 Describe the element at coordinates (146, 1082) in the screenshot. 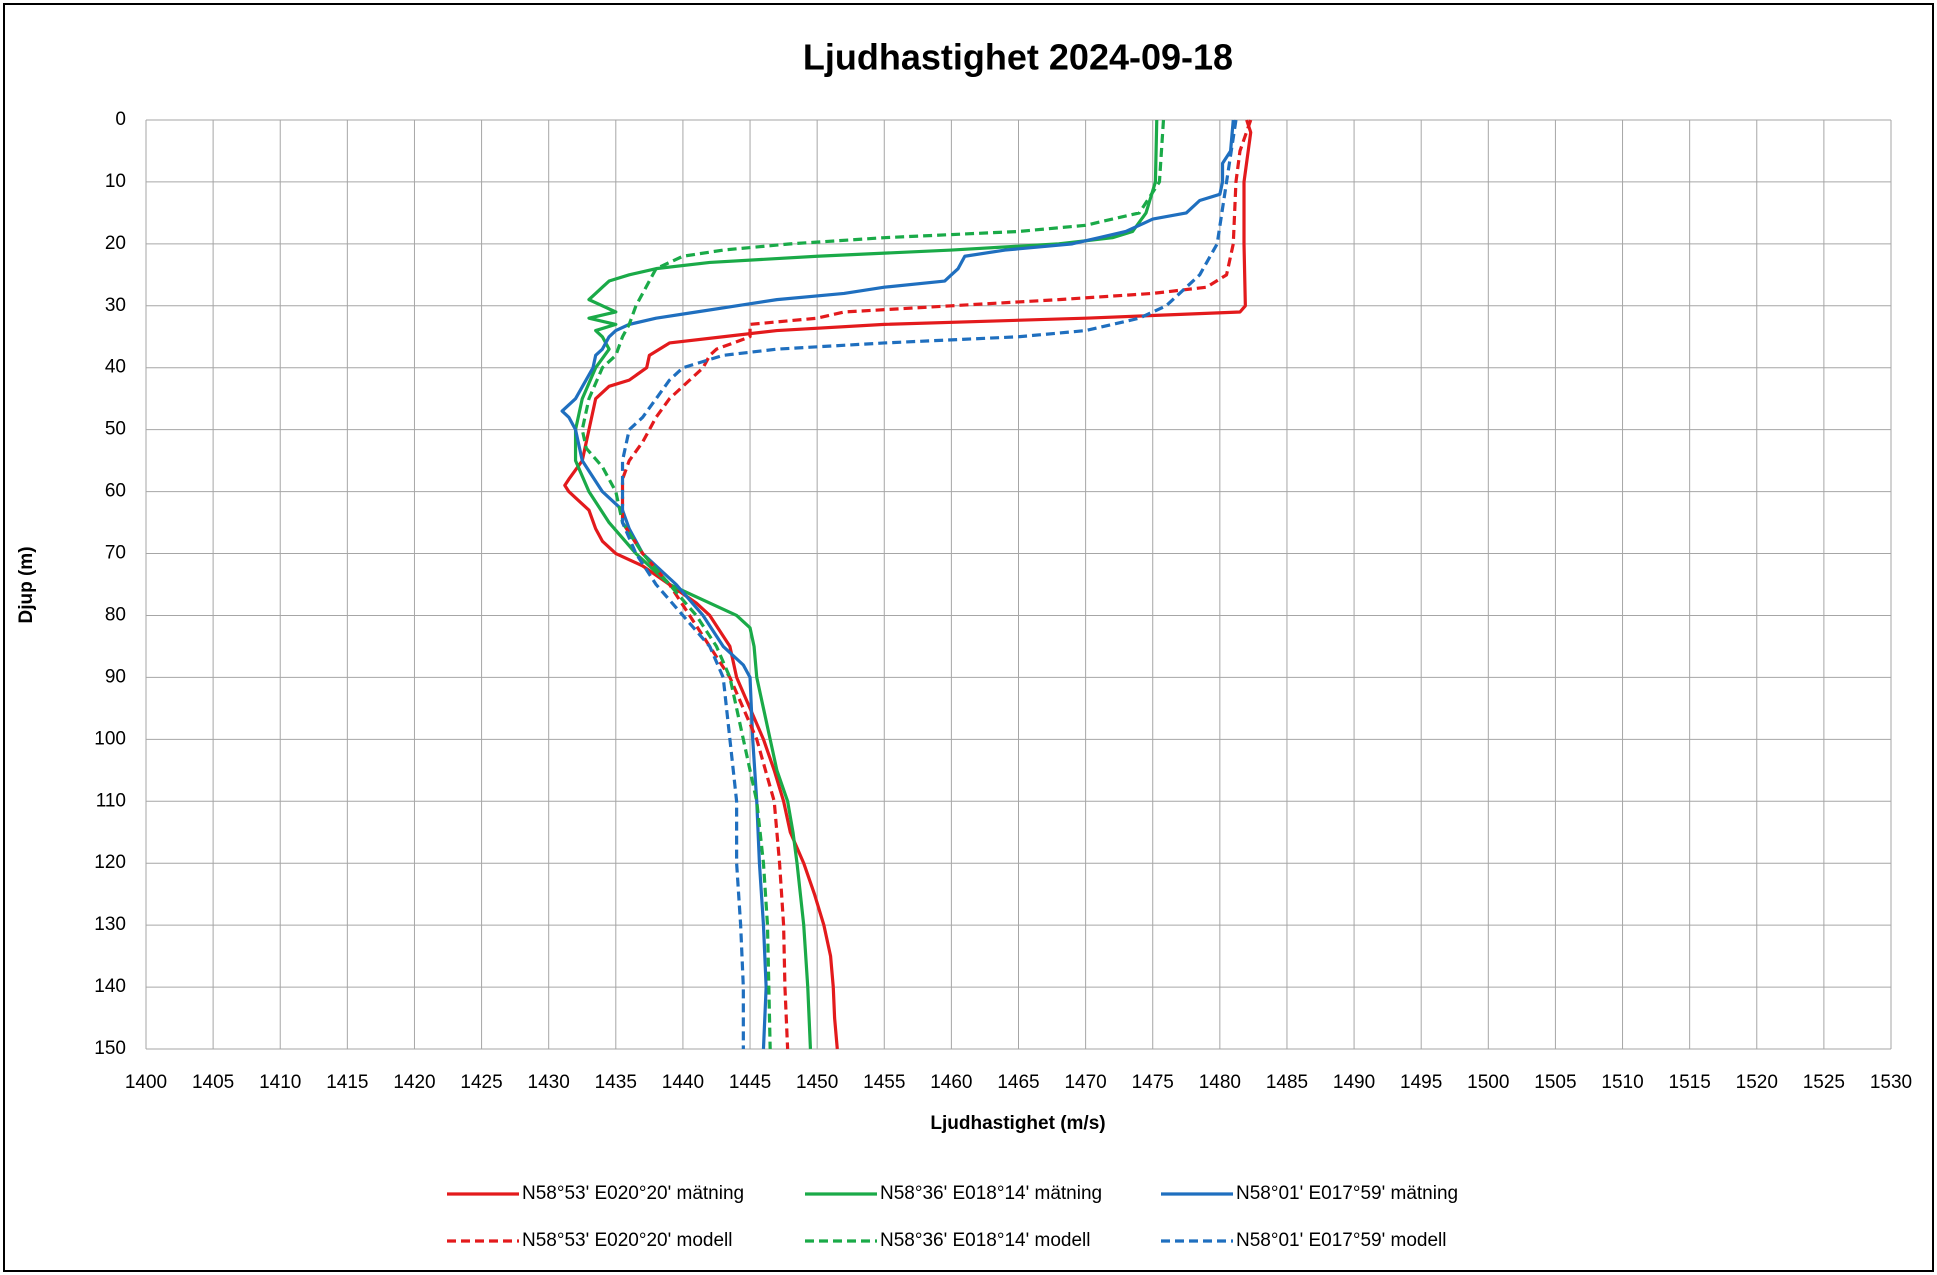

I see `x-tick-label: 1400` at that location.